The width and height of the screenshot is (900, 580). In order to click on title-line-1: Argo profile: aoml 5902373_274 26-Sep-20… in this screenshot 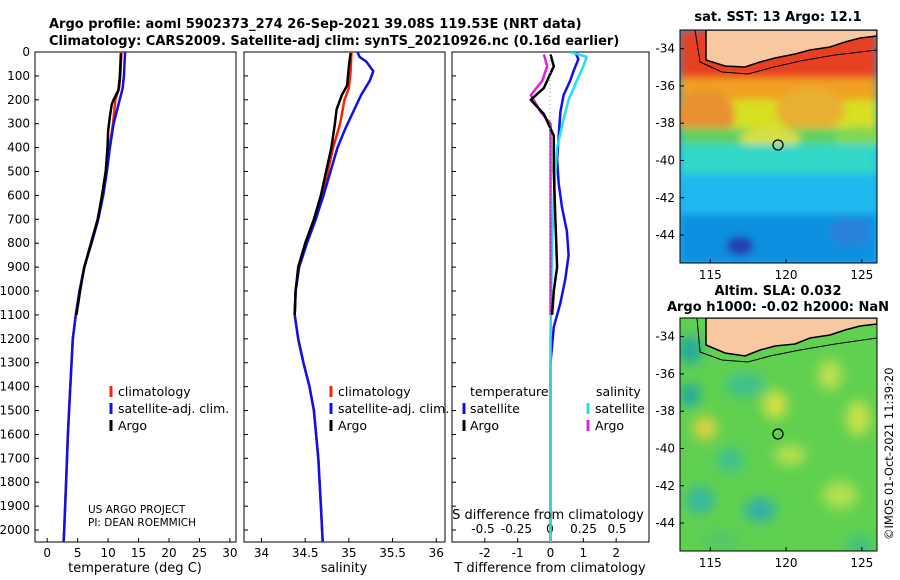, I will do `click(315, 24)`.